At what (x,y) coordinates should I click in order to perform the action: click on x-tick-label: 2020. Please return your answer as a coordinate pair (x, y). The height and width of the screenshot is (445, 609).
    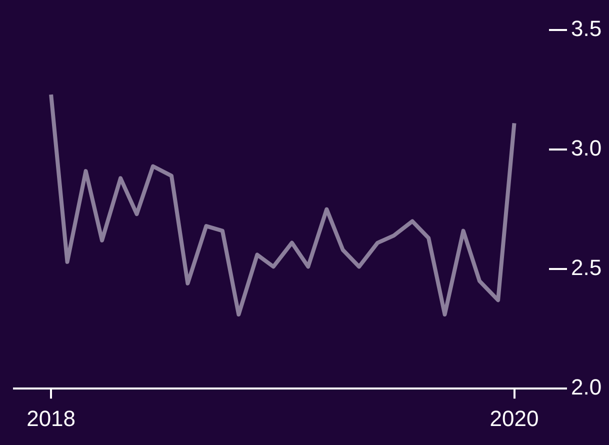
    Looking at the image, I should click on (514, 418).